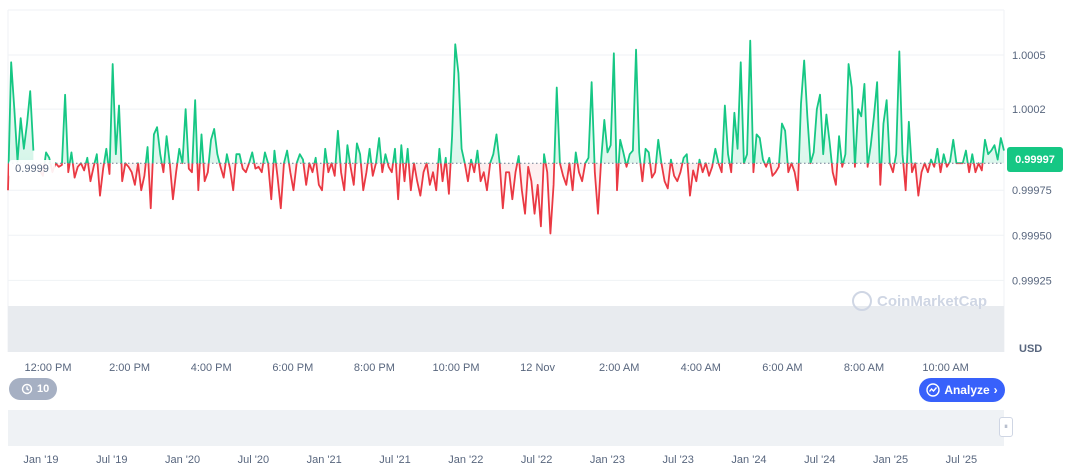  Describe the element at coordinates (129, 368) in the screenshot. I see `x-tick-label: 2:00 PM` at that location.